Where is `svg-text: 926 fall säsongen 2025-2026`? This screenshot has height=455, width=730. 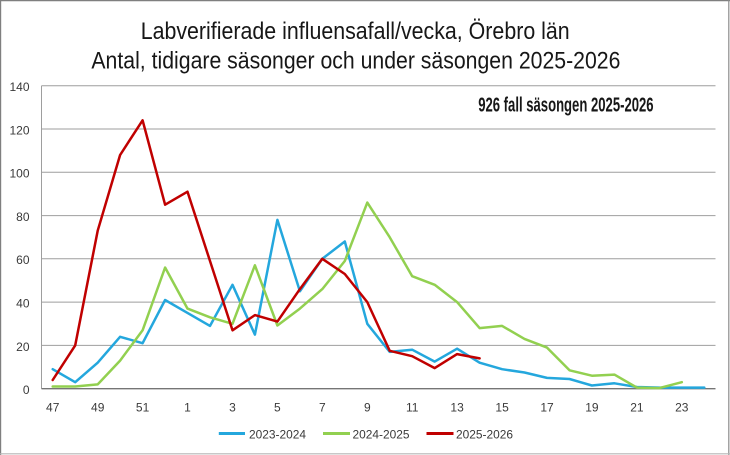
svg-text: 926 fall säsongen 2025-2026 is located at coordinates (565, 105).